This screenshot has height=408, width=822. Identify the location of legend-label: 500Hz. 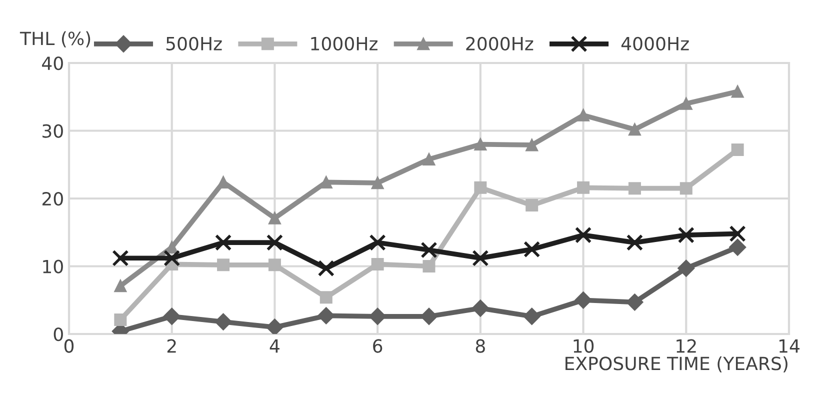
(194, 43).